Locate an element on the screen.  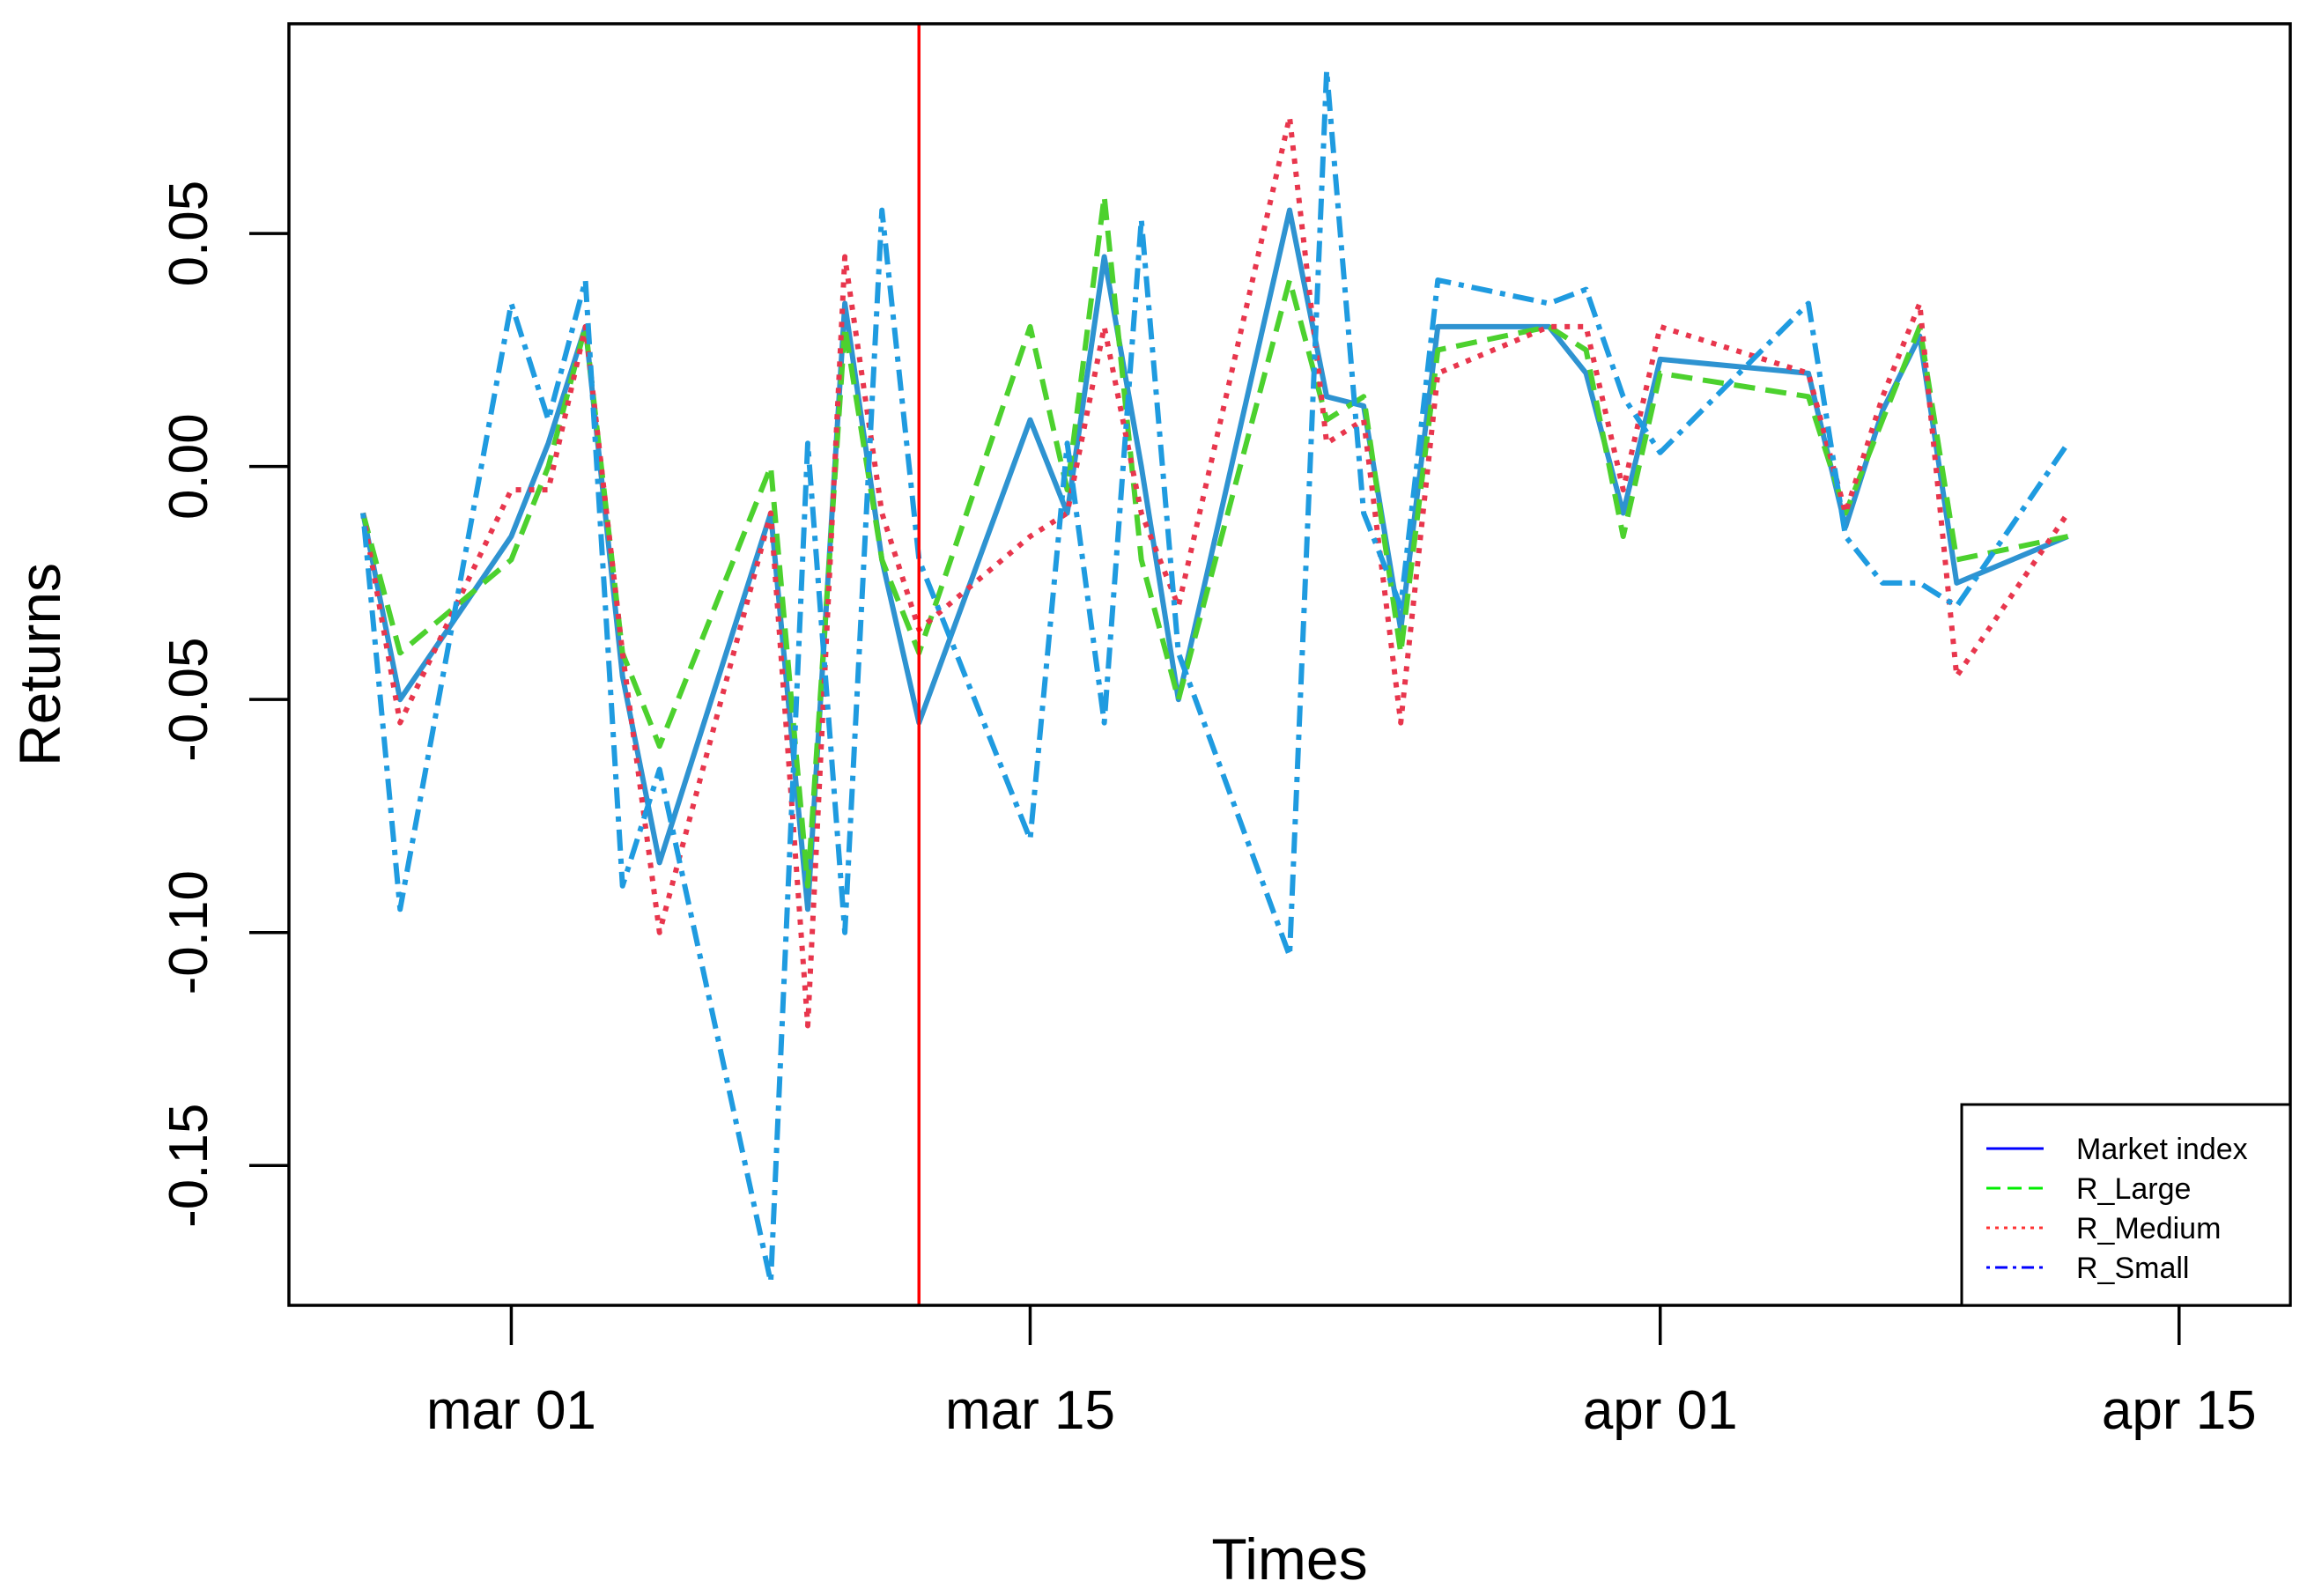
x-axis: mar 01 mar 15 apr 01 apr 15 is located at coordinates (1341, 1373).